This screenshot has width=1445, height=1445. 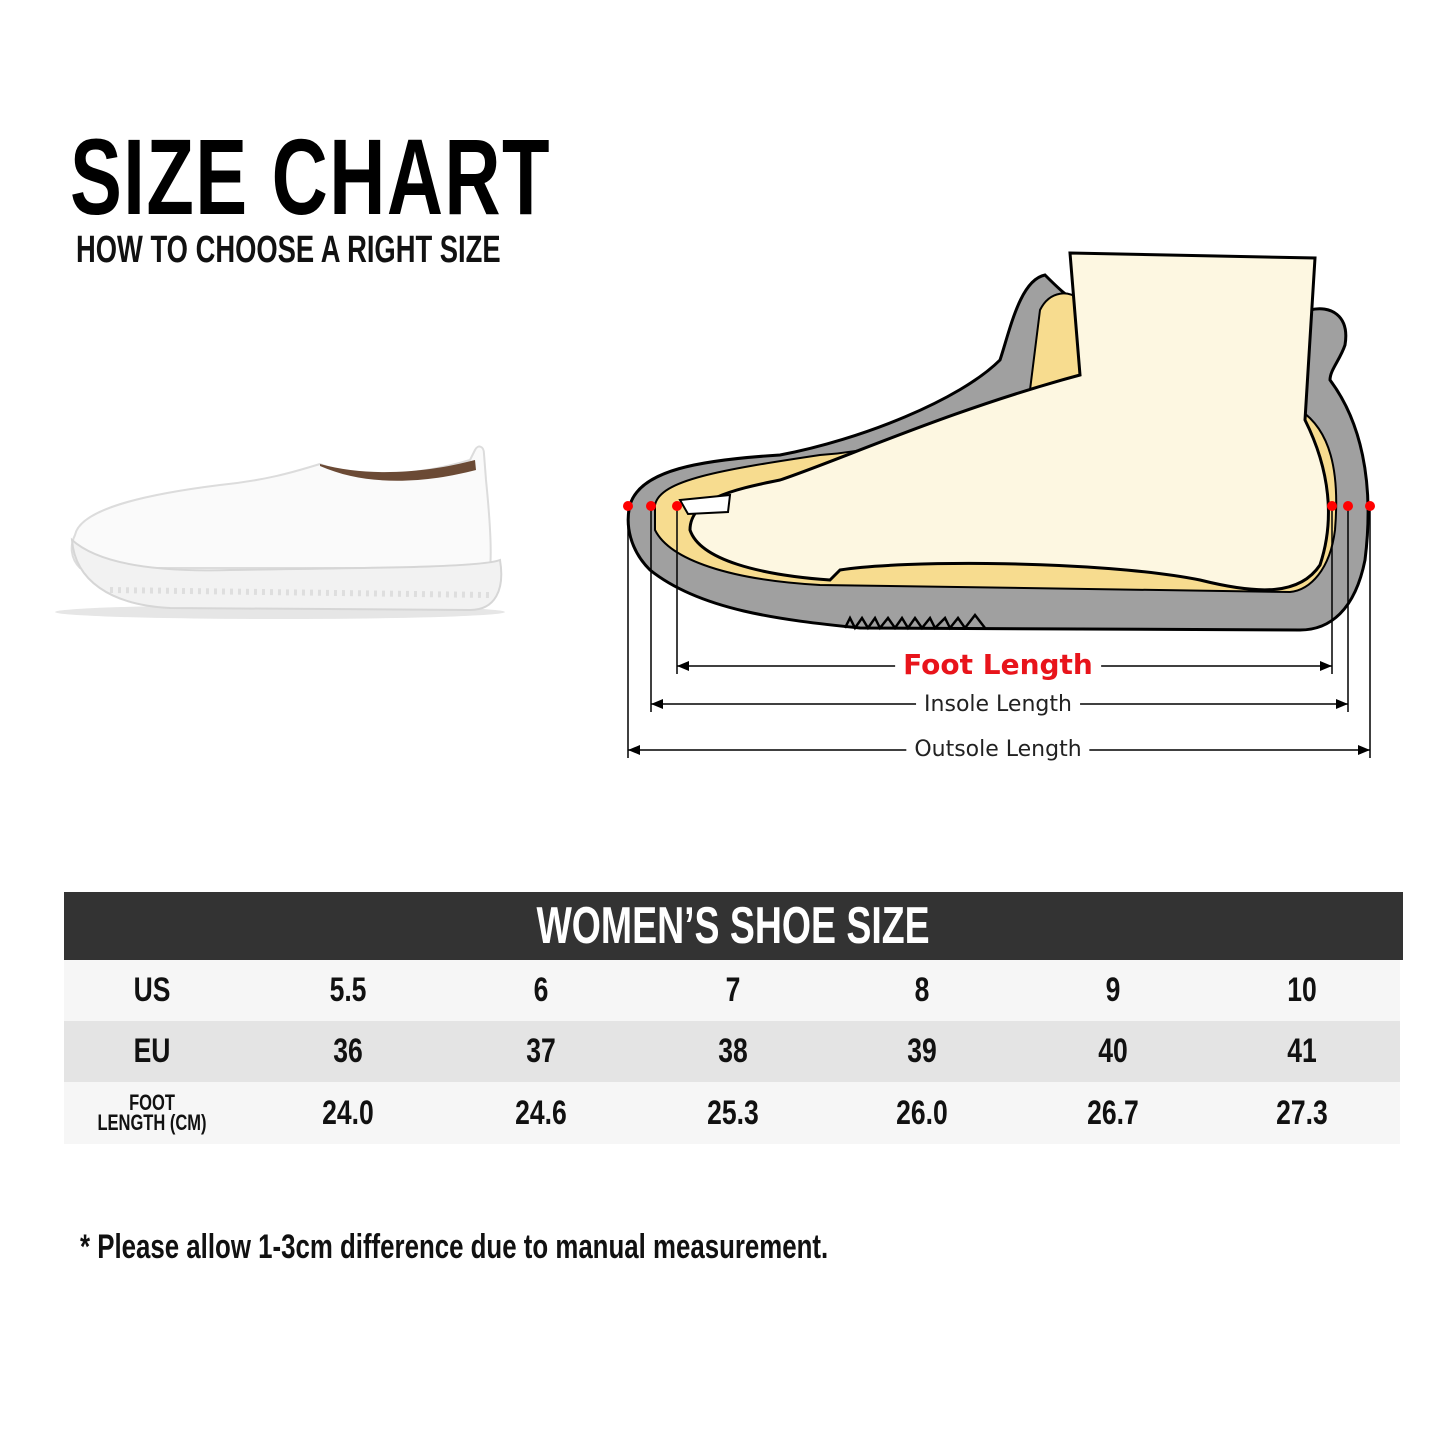 I want to click on row-label: EU, so click(x=152, y=1051).